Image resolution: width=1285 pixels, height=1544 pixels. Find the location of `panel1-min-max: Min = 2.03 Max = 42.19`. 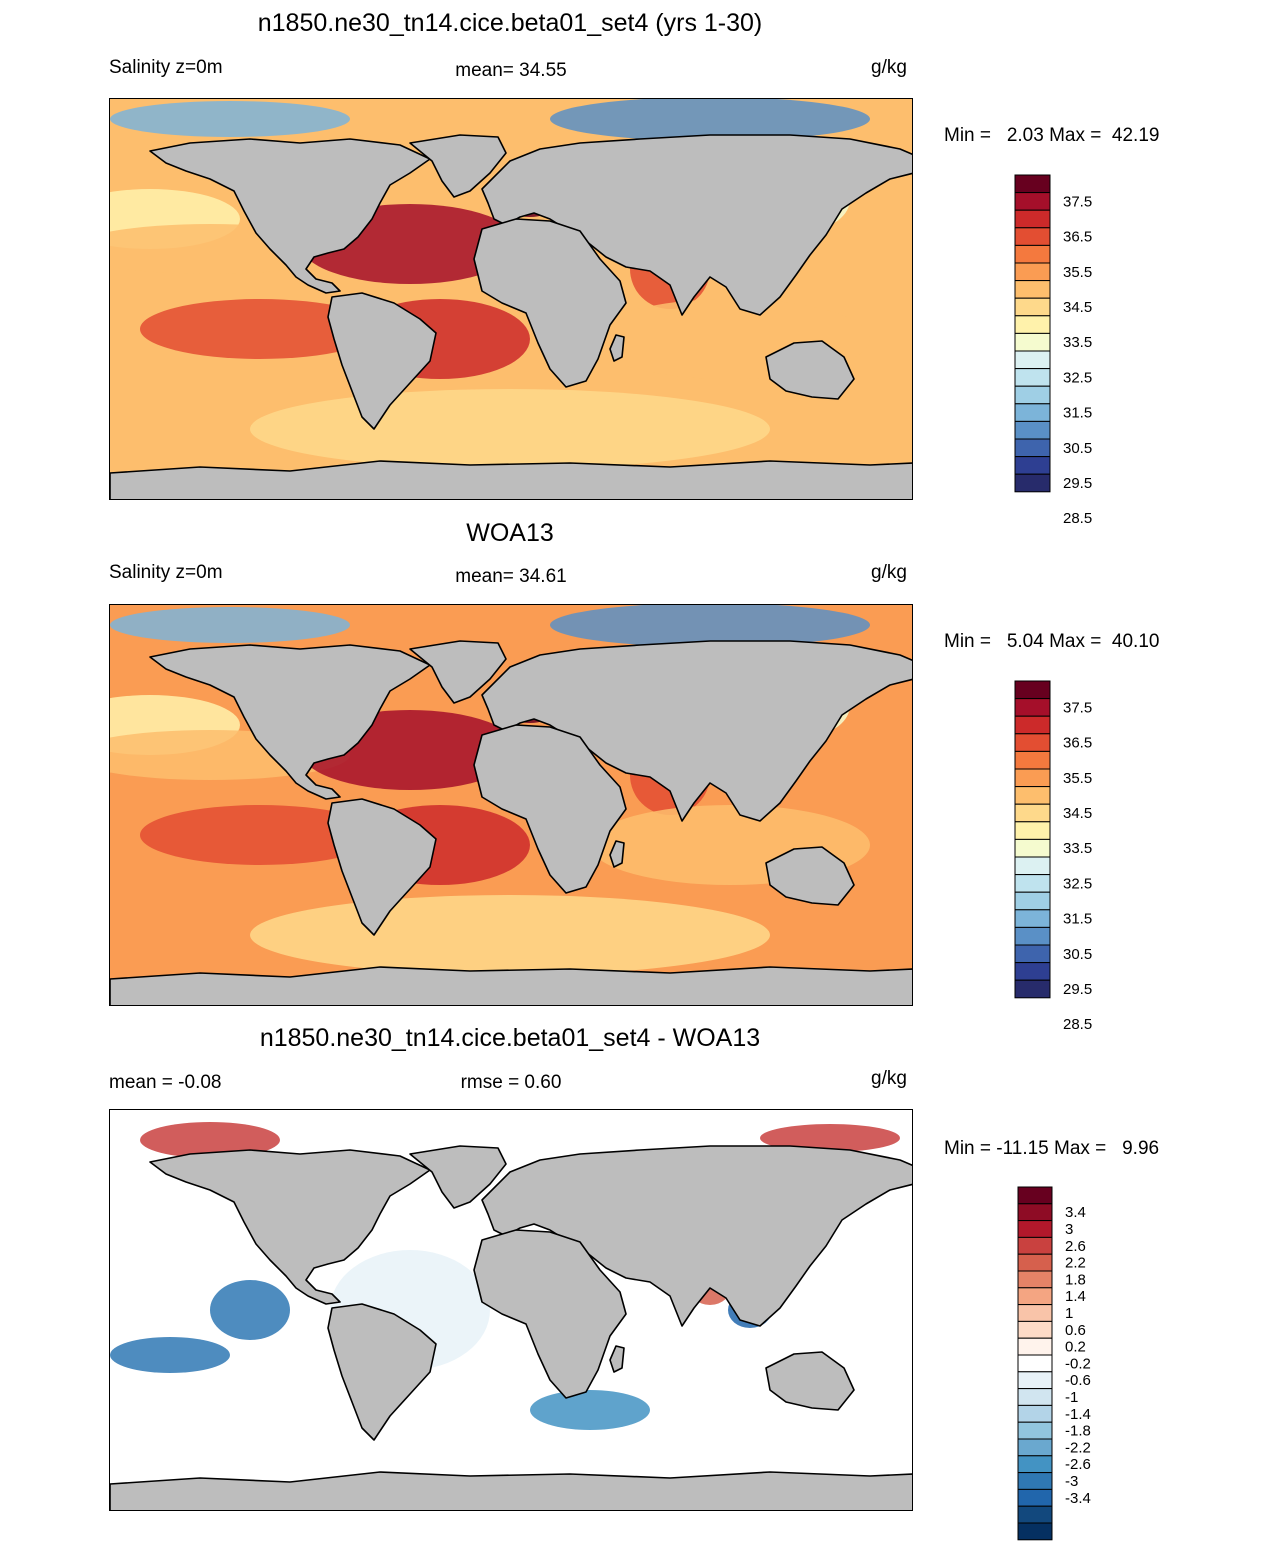

panel1-min-max: Min = 2.03 Max = 42.19 is located at coordinates (1052, 135).